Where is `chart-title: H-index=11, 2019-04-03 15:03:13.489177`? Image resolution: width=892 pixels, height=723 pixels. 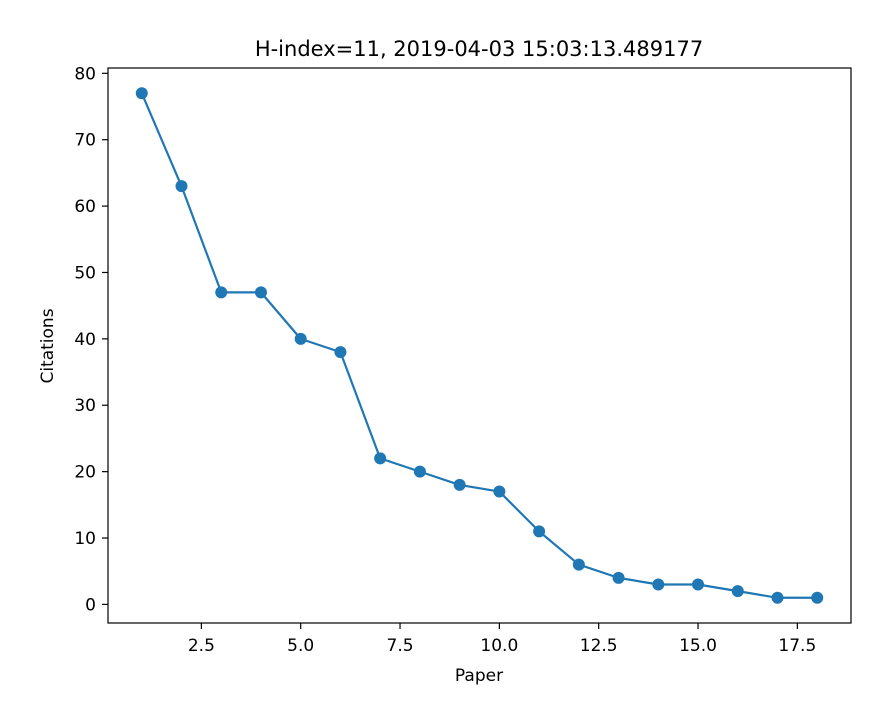 chart-title: H-index=11, 2019-04-03 15:03:13.489177 is located at coordinates (479, 49).